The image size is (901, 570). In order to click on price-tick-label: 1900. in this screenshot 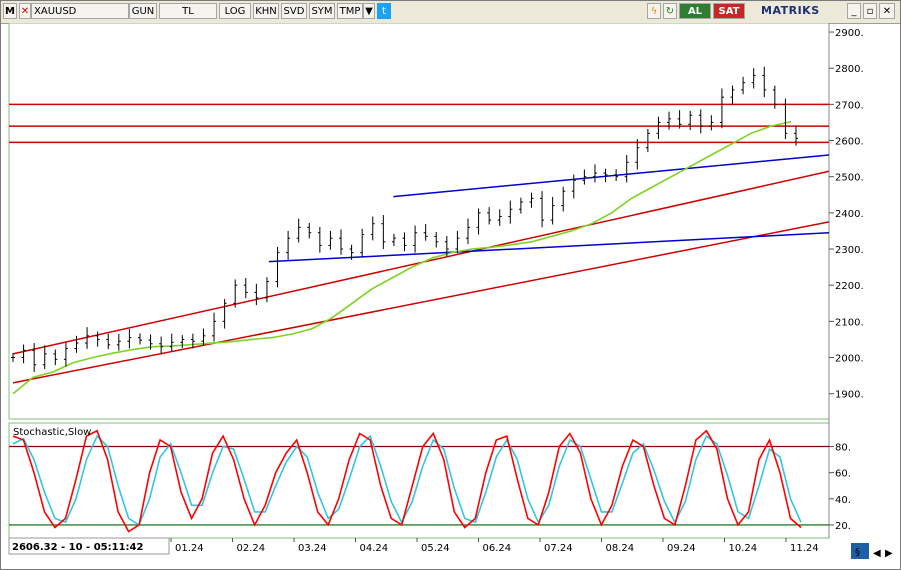, I will do `click(849, 395)`.